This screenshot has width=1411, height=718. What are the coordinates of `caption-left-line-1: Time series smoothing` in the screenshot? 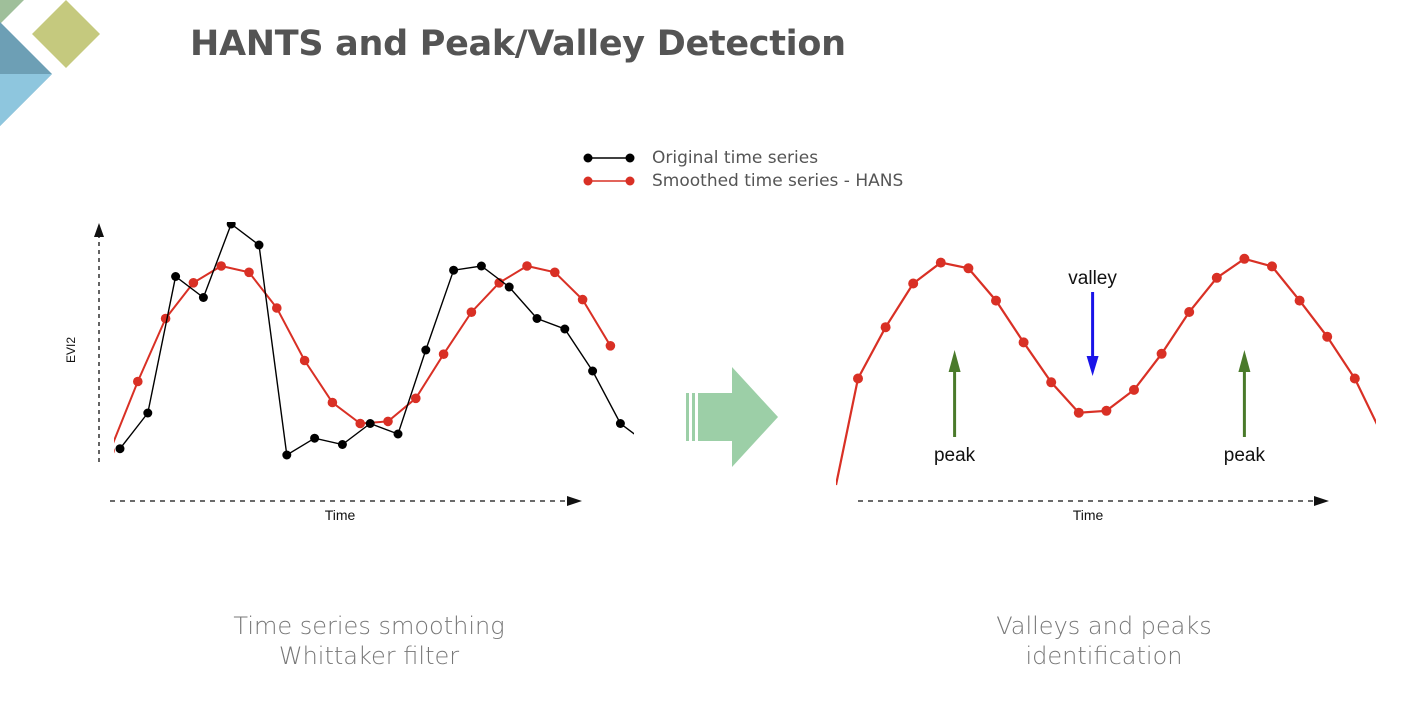 It's located at (369, 626).